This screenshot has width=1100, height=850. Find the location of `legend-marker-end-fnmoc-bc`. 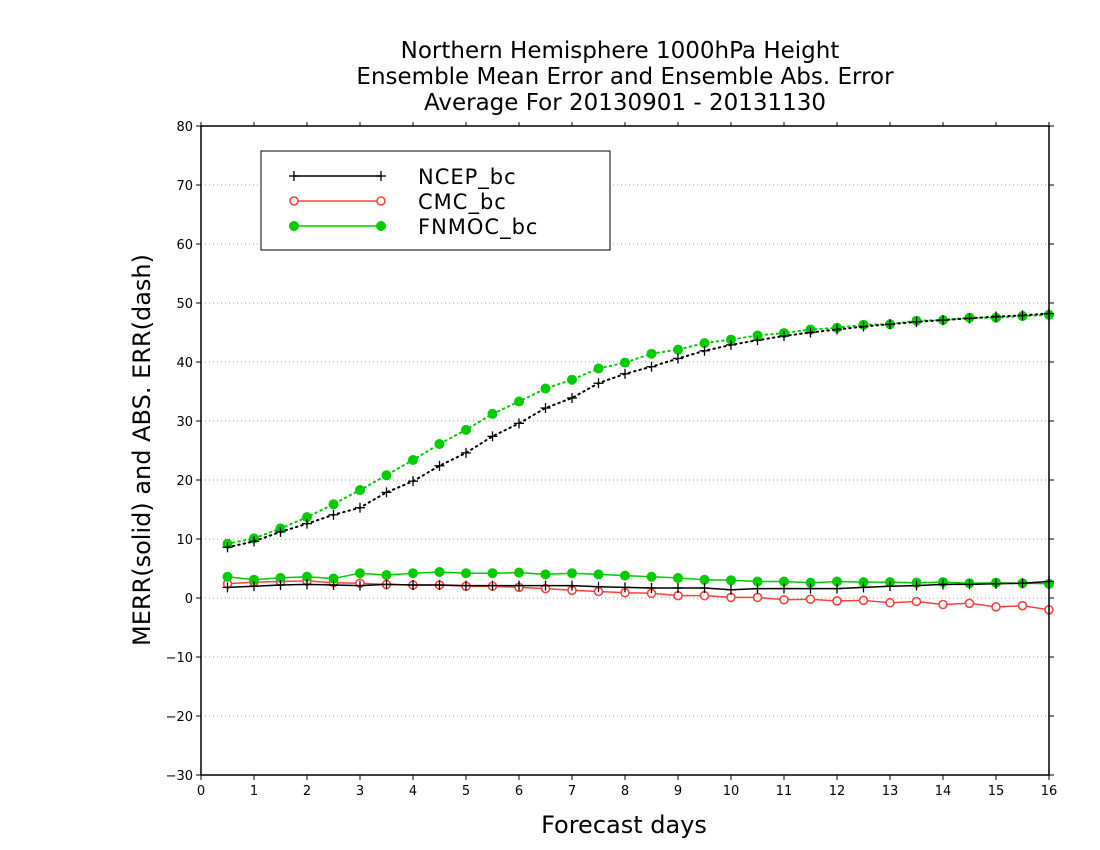

legend-marker-end-fnmoc-bc is located at coordinates (381, 226).